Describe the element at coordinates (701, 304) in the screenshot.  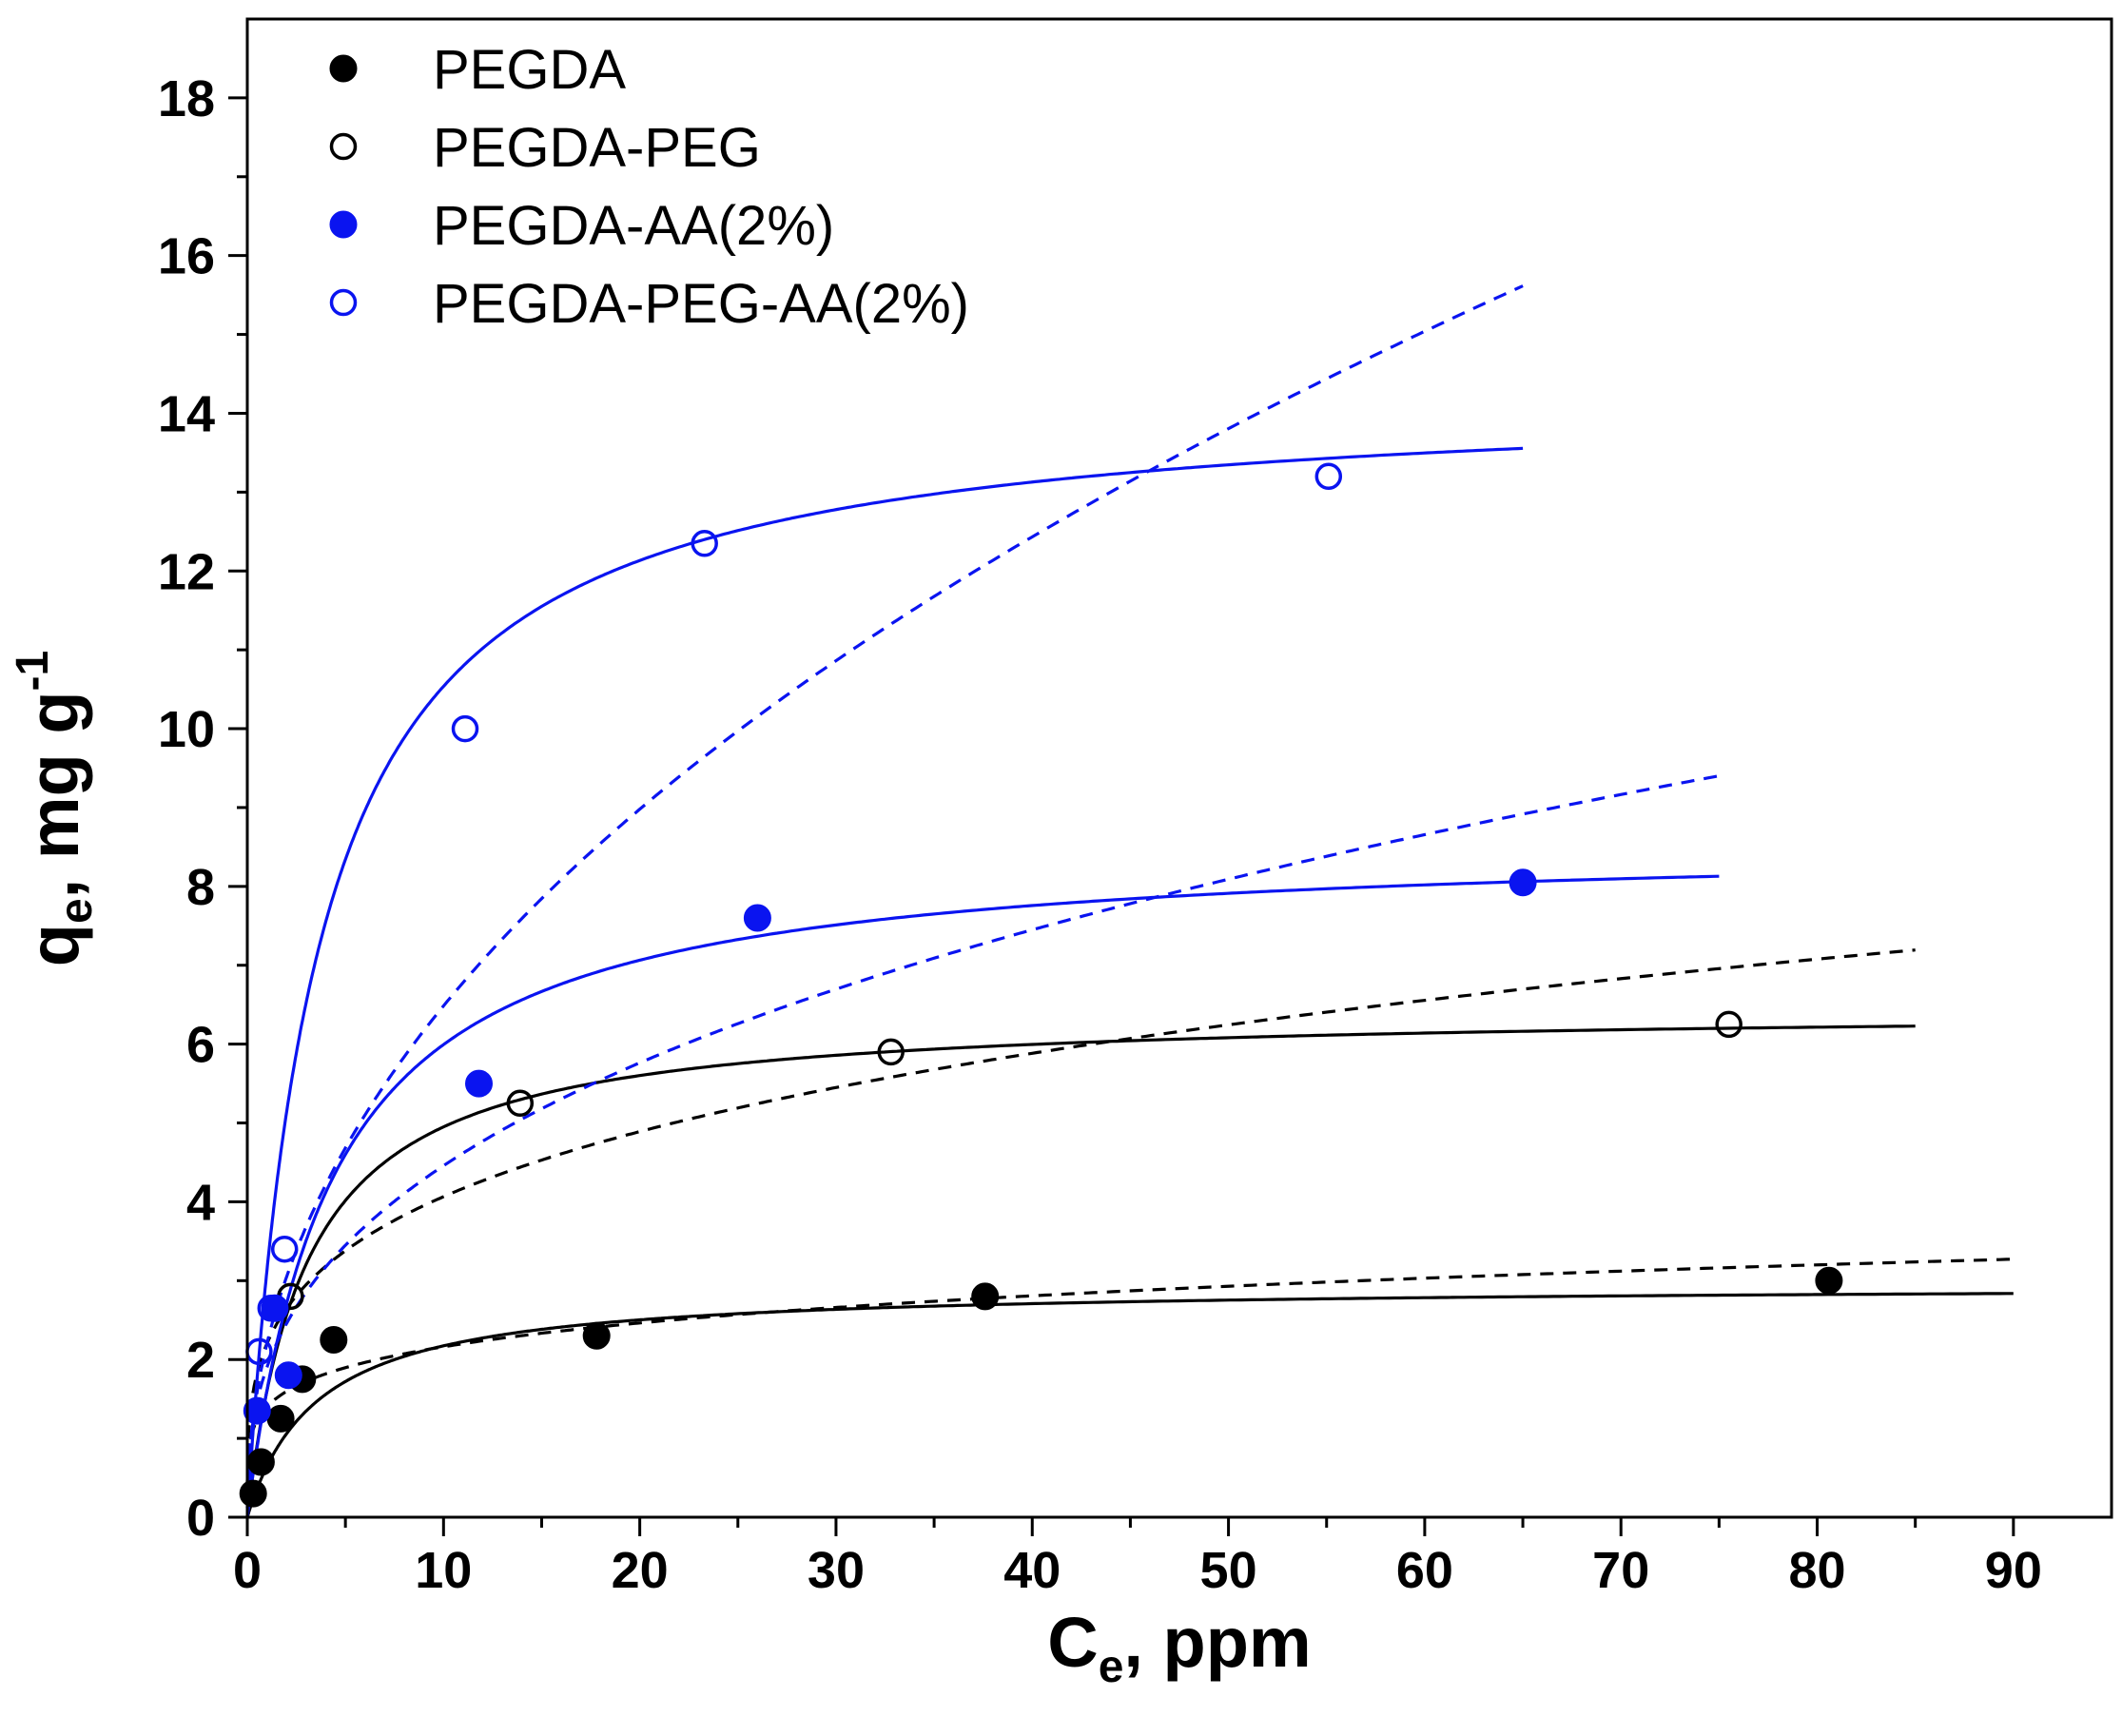
I see `legend-label-pegda-peg-aa-2: PEGDA-PEG-AA(2%)` at that location.